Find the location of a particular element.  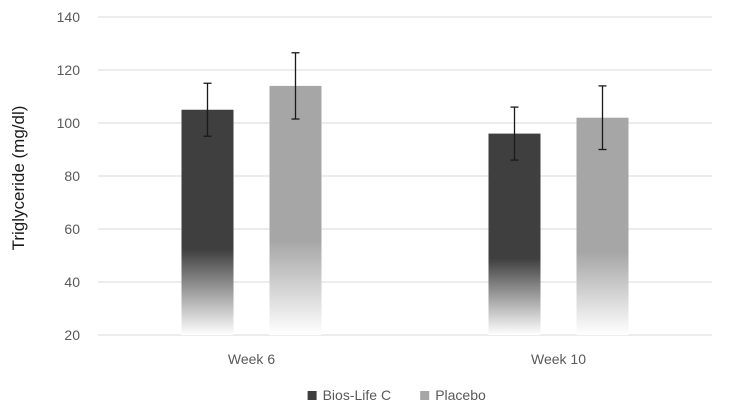

y-tick-label: 60 is located at coordinates (72, 229).